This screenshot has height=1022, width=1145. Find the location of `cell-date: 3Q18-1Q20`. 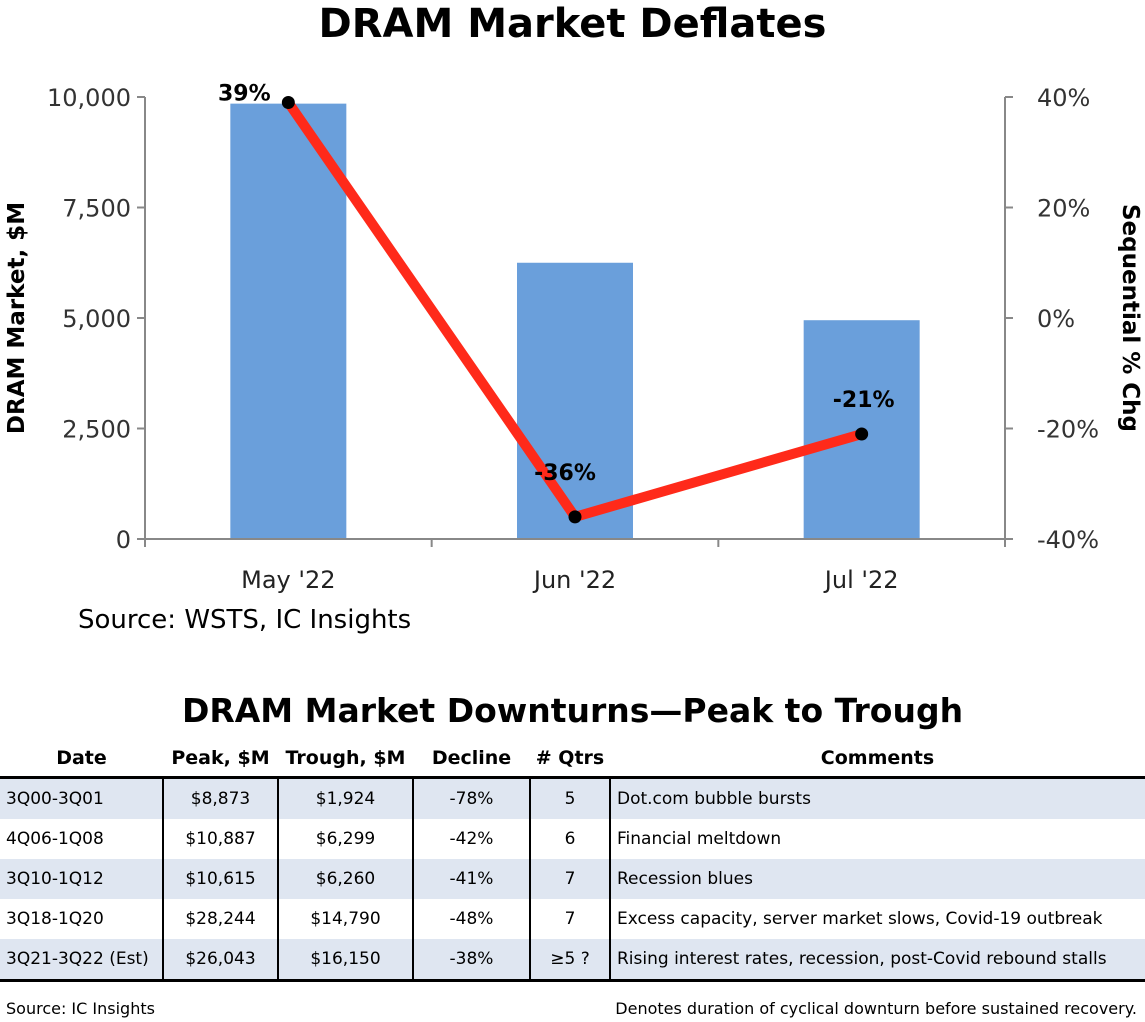

cell-date: 3Q18-1Q20 is located at coordinates (82, 919).